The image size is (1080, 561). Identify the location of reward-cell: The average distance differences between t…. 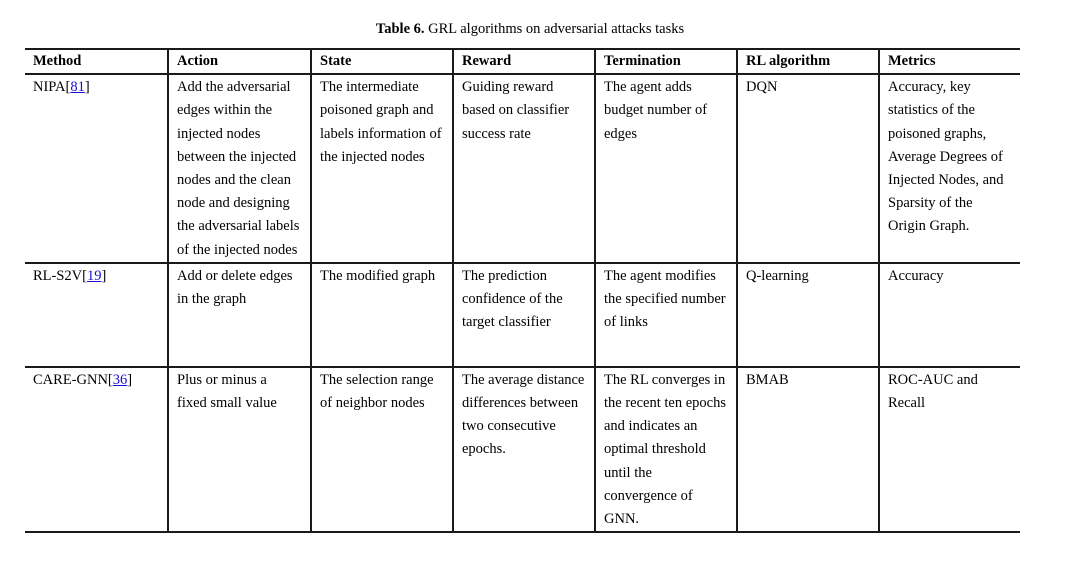
(524, 449).